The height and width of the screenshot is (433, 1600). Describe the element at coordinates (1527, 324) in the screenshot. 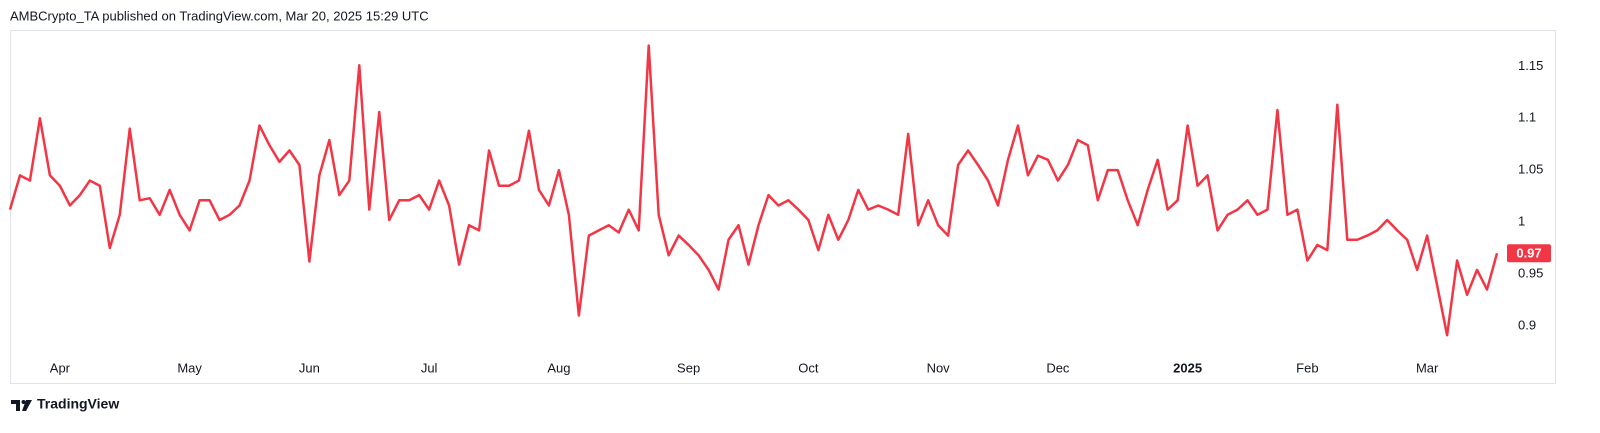

I see `y-tick-label: 0.9` at that location.